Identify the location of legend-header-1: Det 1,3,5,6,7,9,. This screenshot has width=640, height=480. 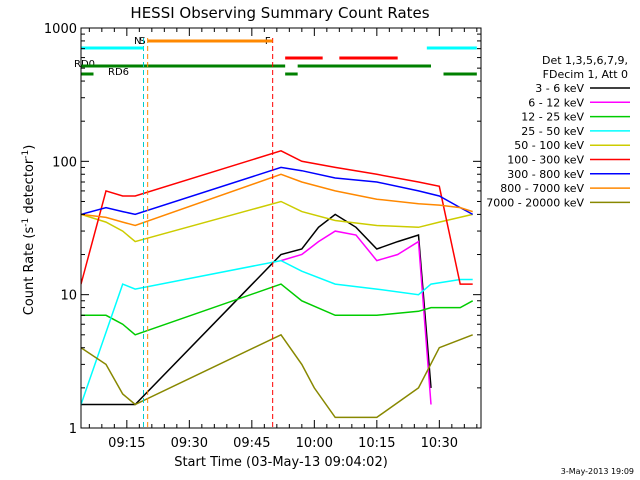
(585, 60).